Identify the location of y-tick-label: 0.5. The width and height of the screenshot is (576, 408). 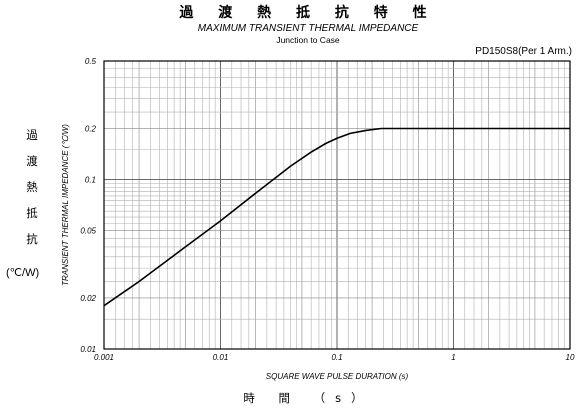
(91, 61).